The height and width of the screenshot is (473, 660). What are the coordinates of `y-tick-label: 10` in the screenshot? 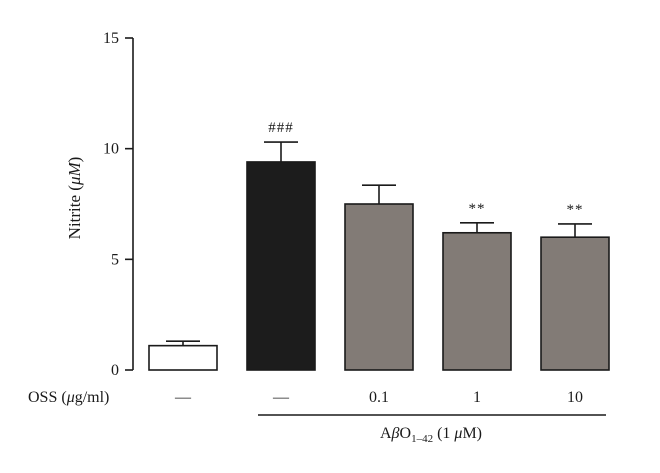 It's located at (111, 149).